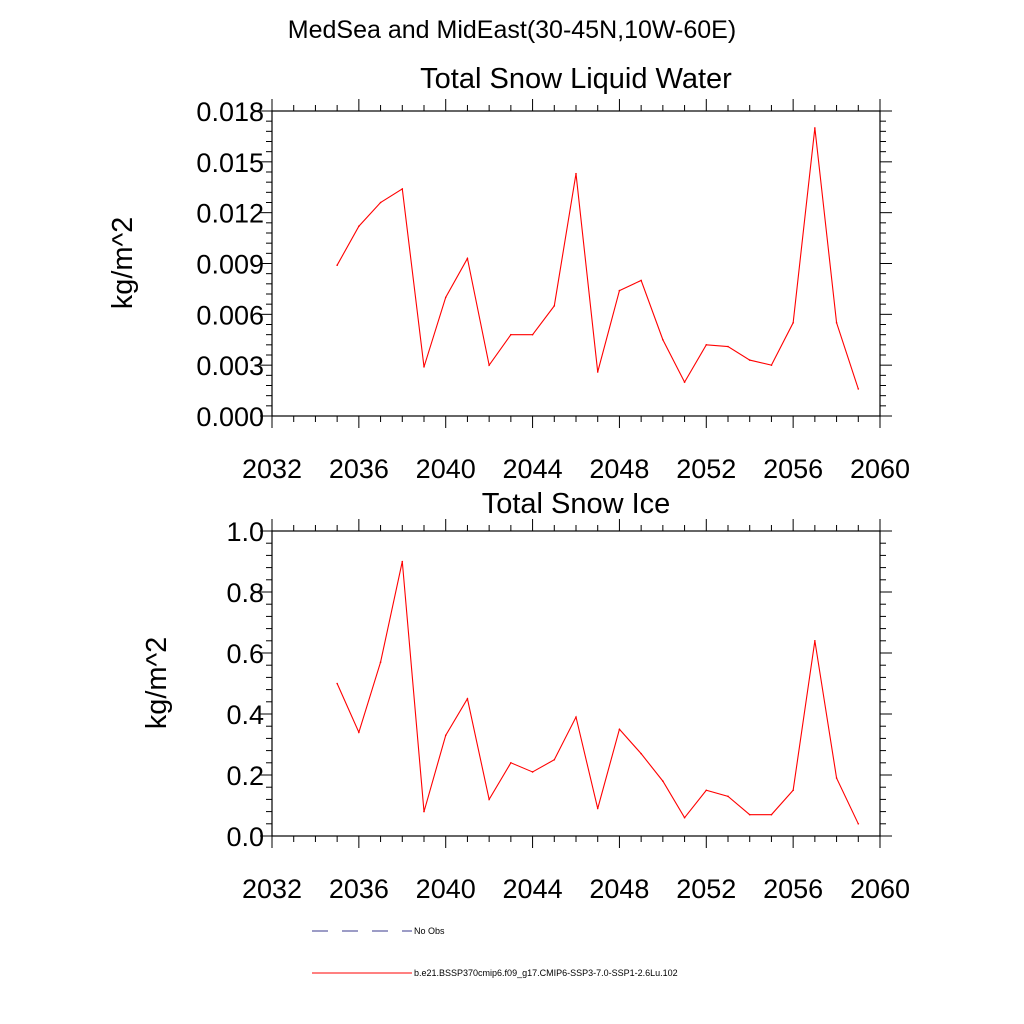 Image resolution: width=1024 pixels, height=1024 pixels. I want to click on series-snow-ice, so click(598, 692).